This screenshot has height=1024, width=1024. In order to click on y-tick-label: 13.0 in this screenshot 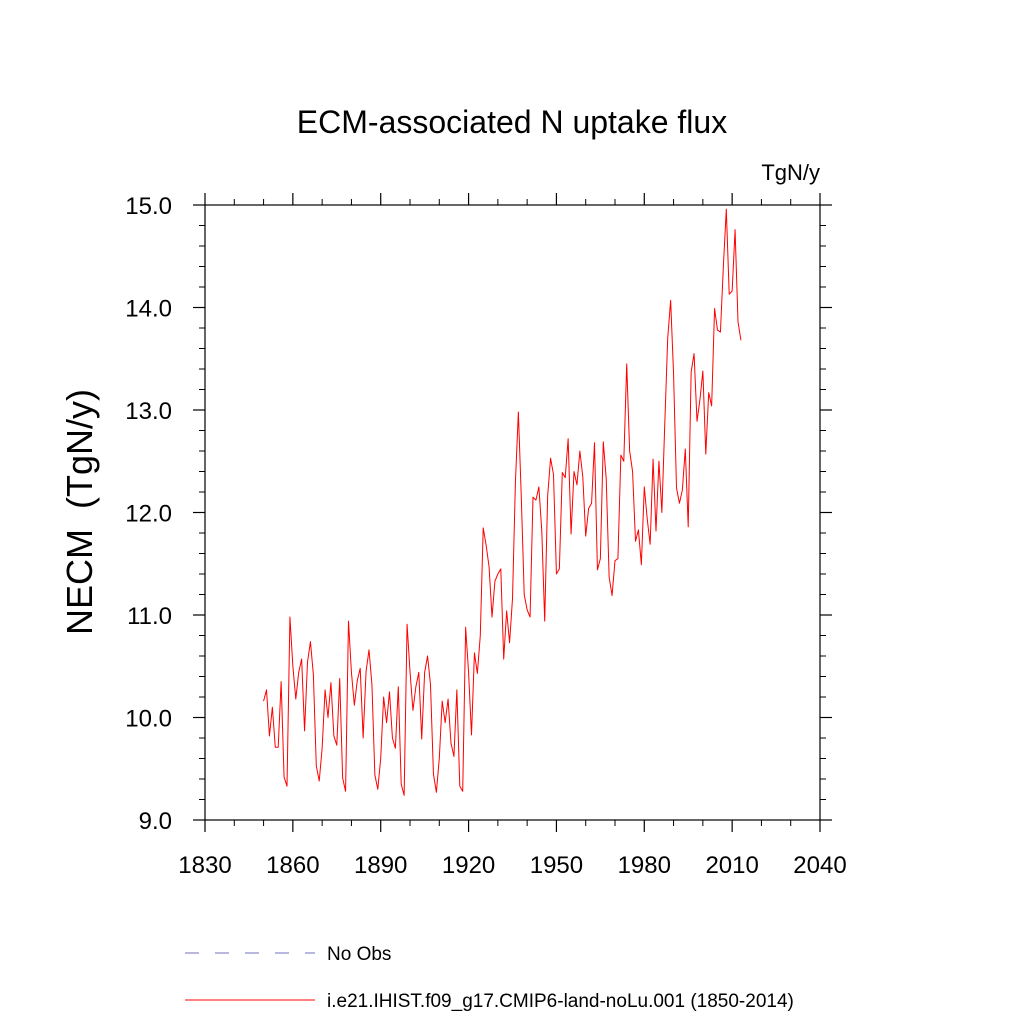, I will do `click(148, 411)`.